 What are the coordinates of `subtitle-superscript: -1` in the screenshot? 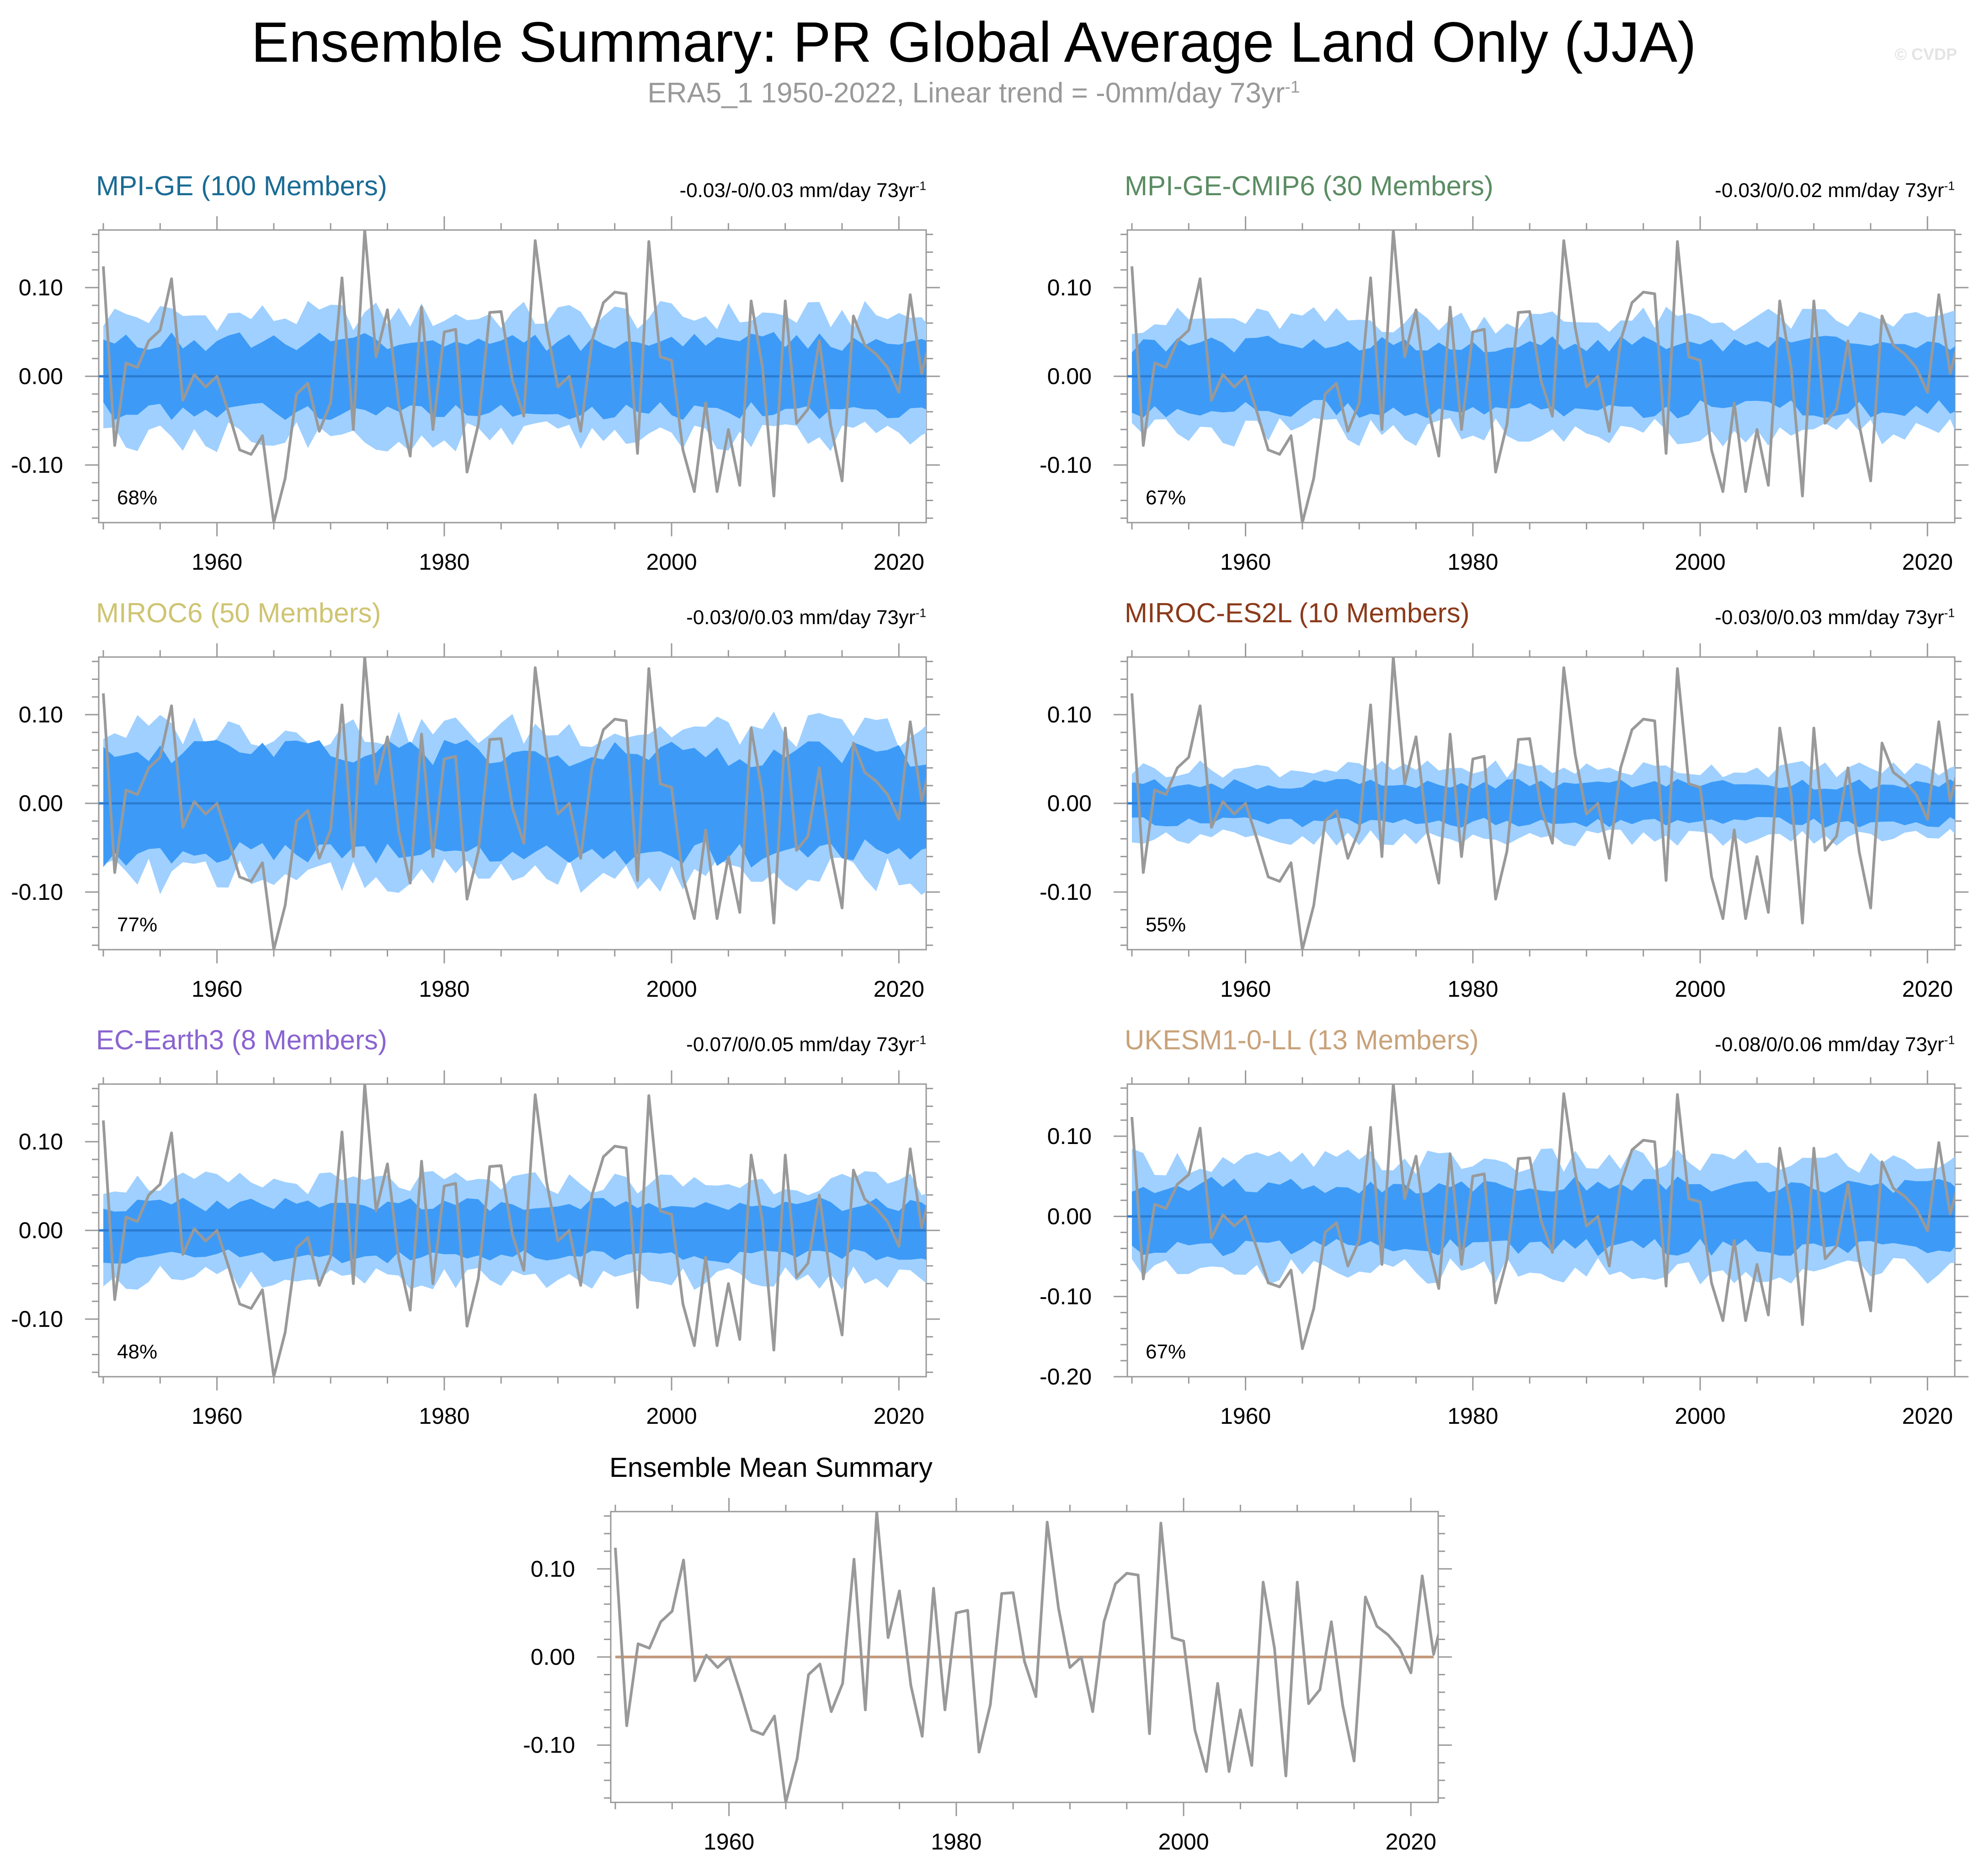 It's located at (1292, 86).